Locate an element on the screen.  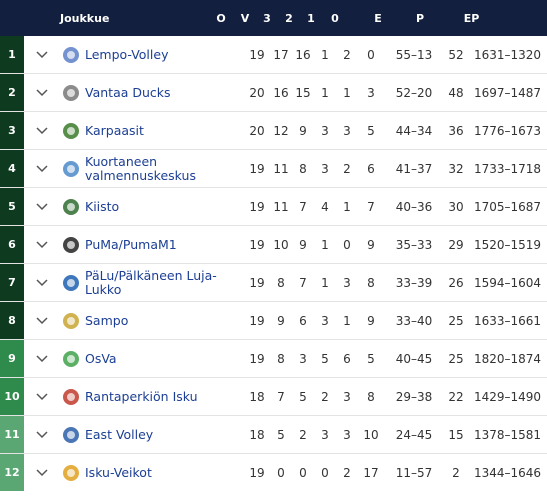
cell-sets: 52–20 is located at coordinates (414, 92).